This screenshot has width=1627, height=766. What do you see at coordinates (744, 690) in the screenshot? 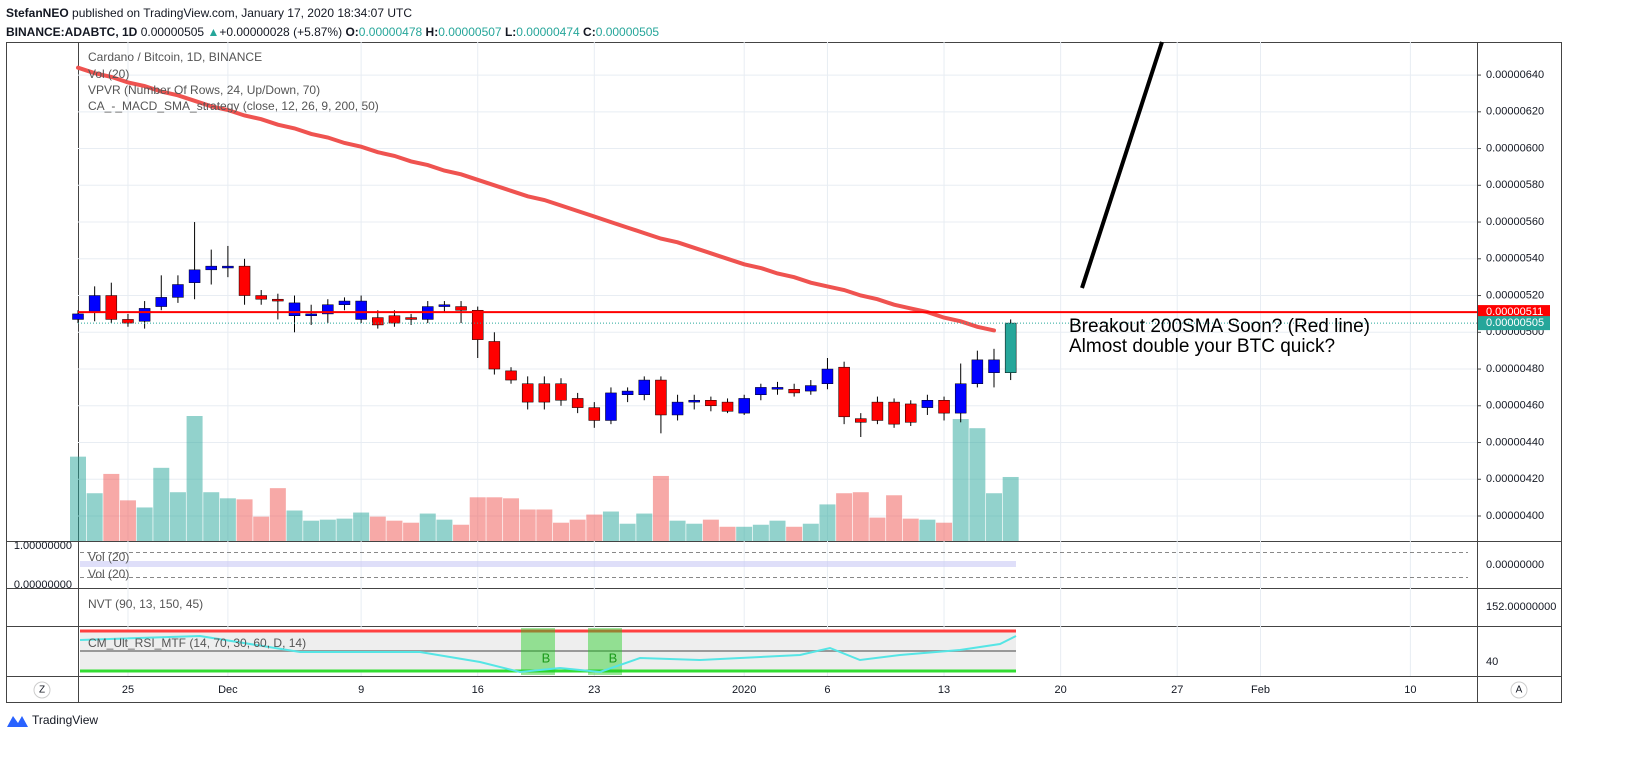
I see `x-tick-label: 2020` at bounding box center [744, 690].